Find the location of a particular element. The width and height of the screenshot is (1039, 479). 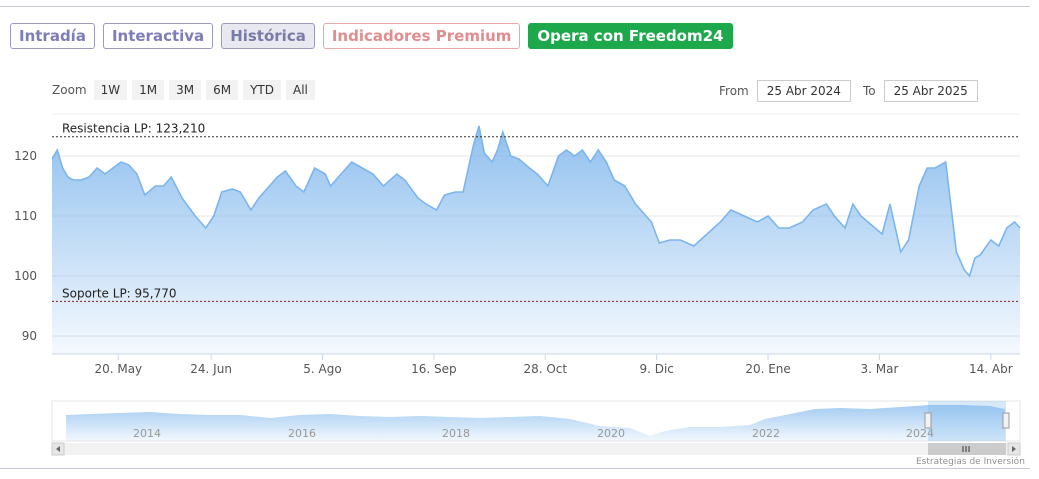

y-axis-ticks: 90 100 110 120 is located at coordinates (25, 246).